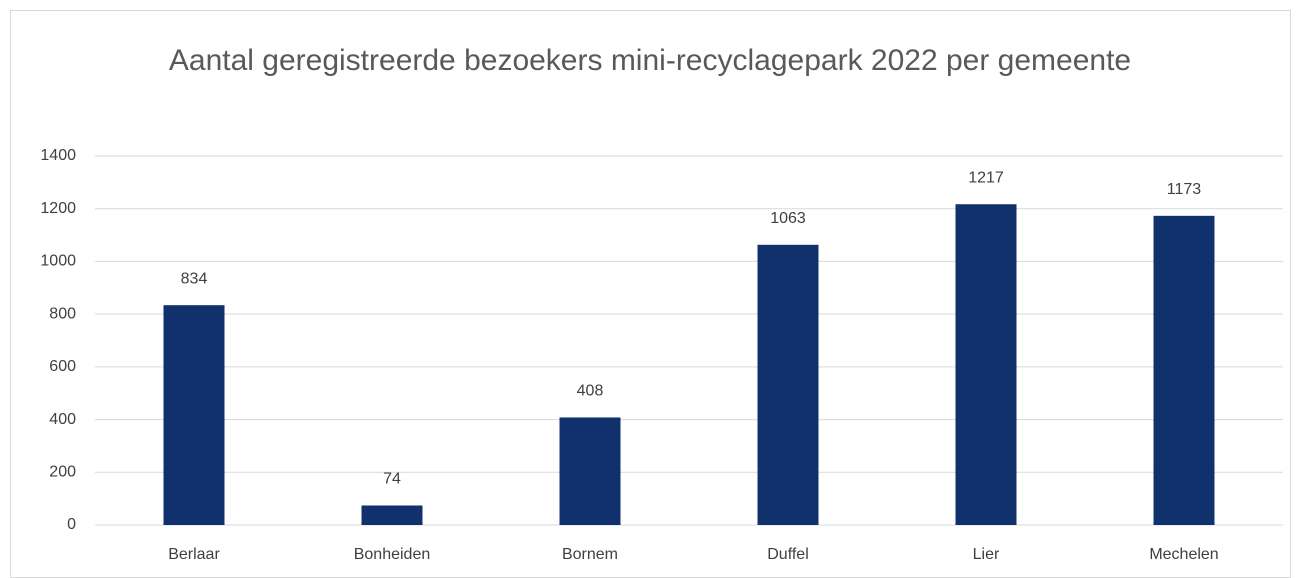 The width and height of the screenshot is (1301, 578). Describe the element at coordinates (986, 177) in the screenshot. I see `data-label: 1217` at that location.